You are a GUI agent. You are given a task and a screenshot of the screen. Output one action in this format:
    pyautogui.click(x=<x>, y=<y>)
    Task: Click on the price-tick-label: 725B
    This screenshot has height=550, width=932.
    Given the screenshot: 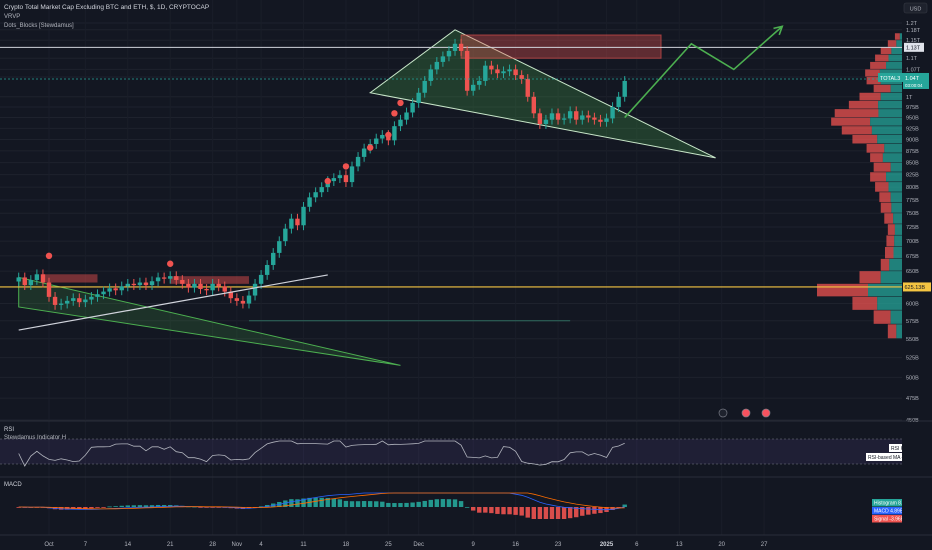 What is the action you would take?
    pyautogui.click(x=912, y=228)
    